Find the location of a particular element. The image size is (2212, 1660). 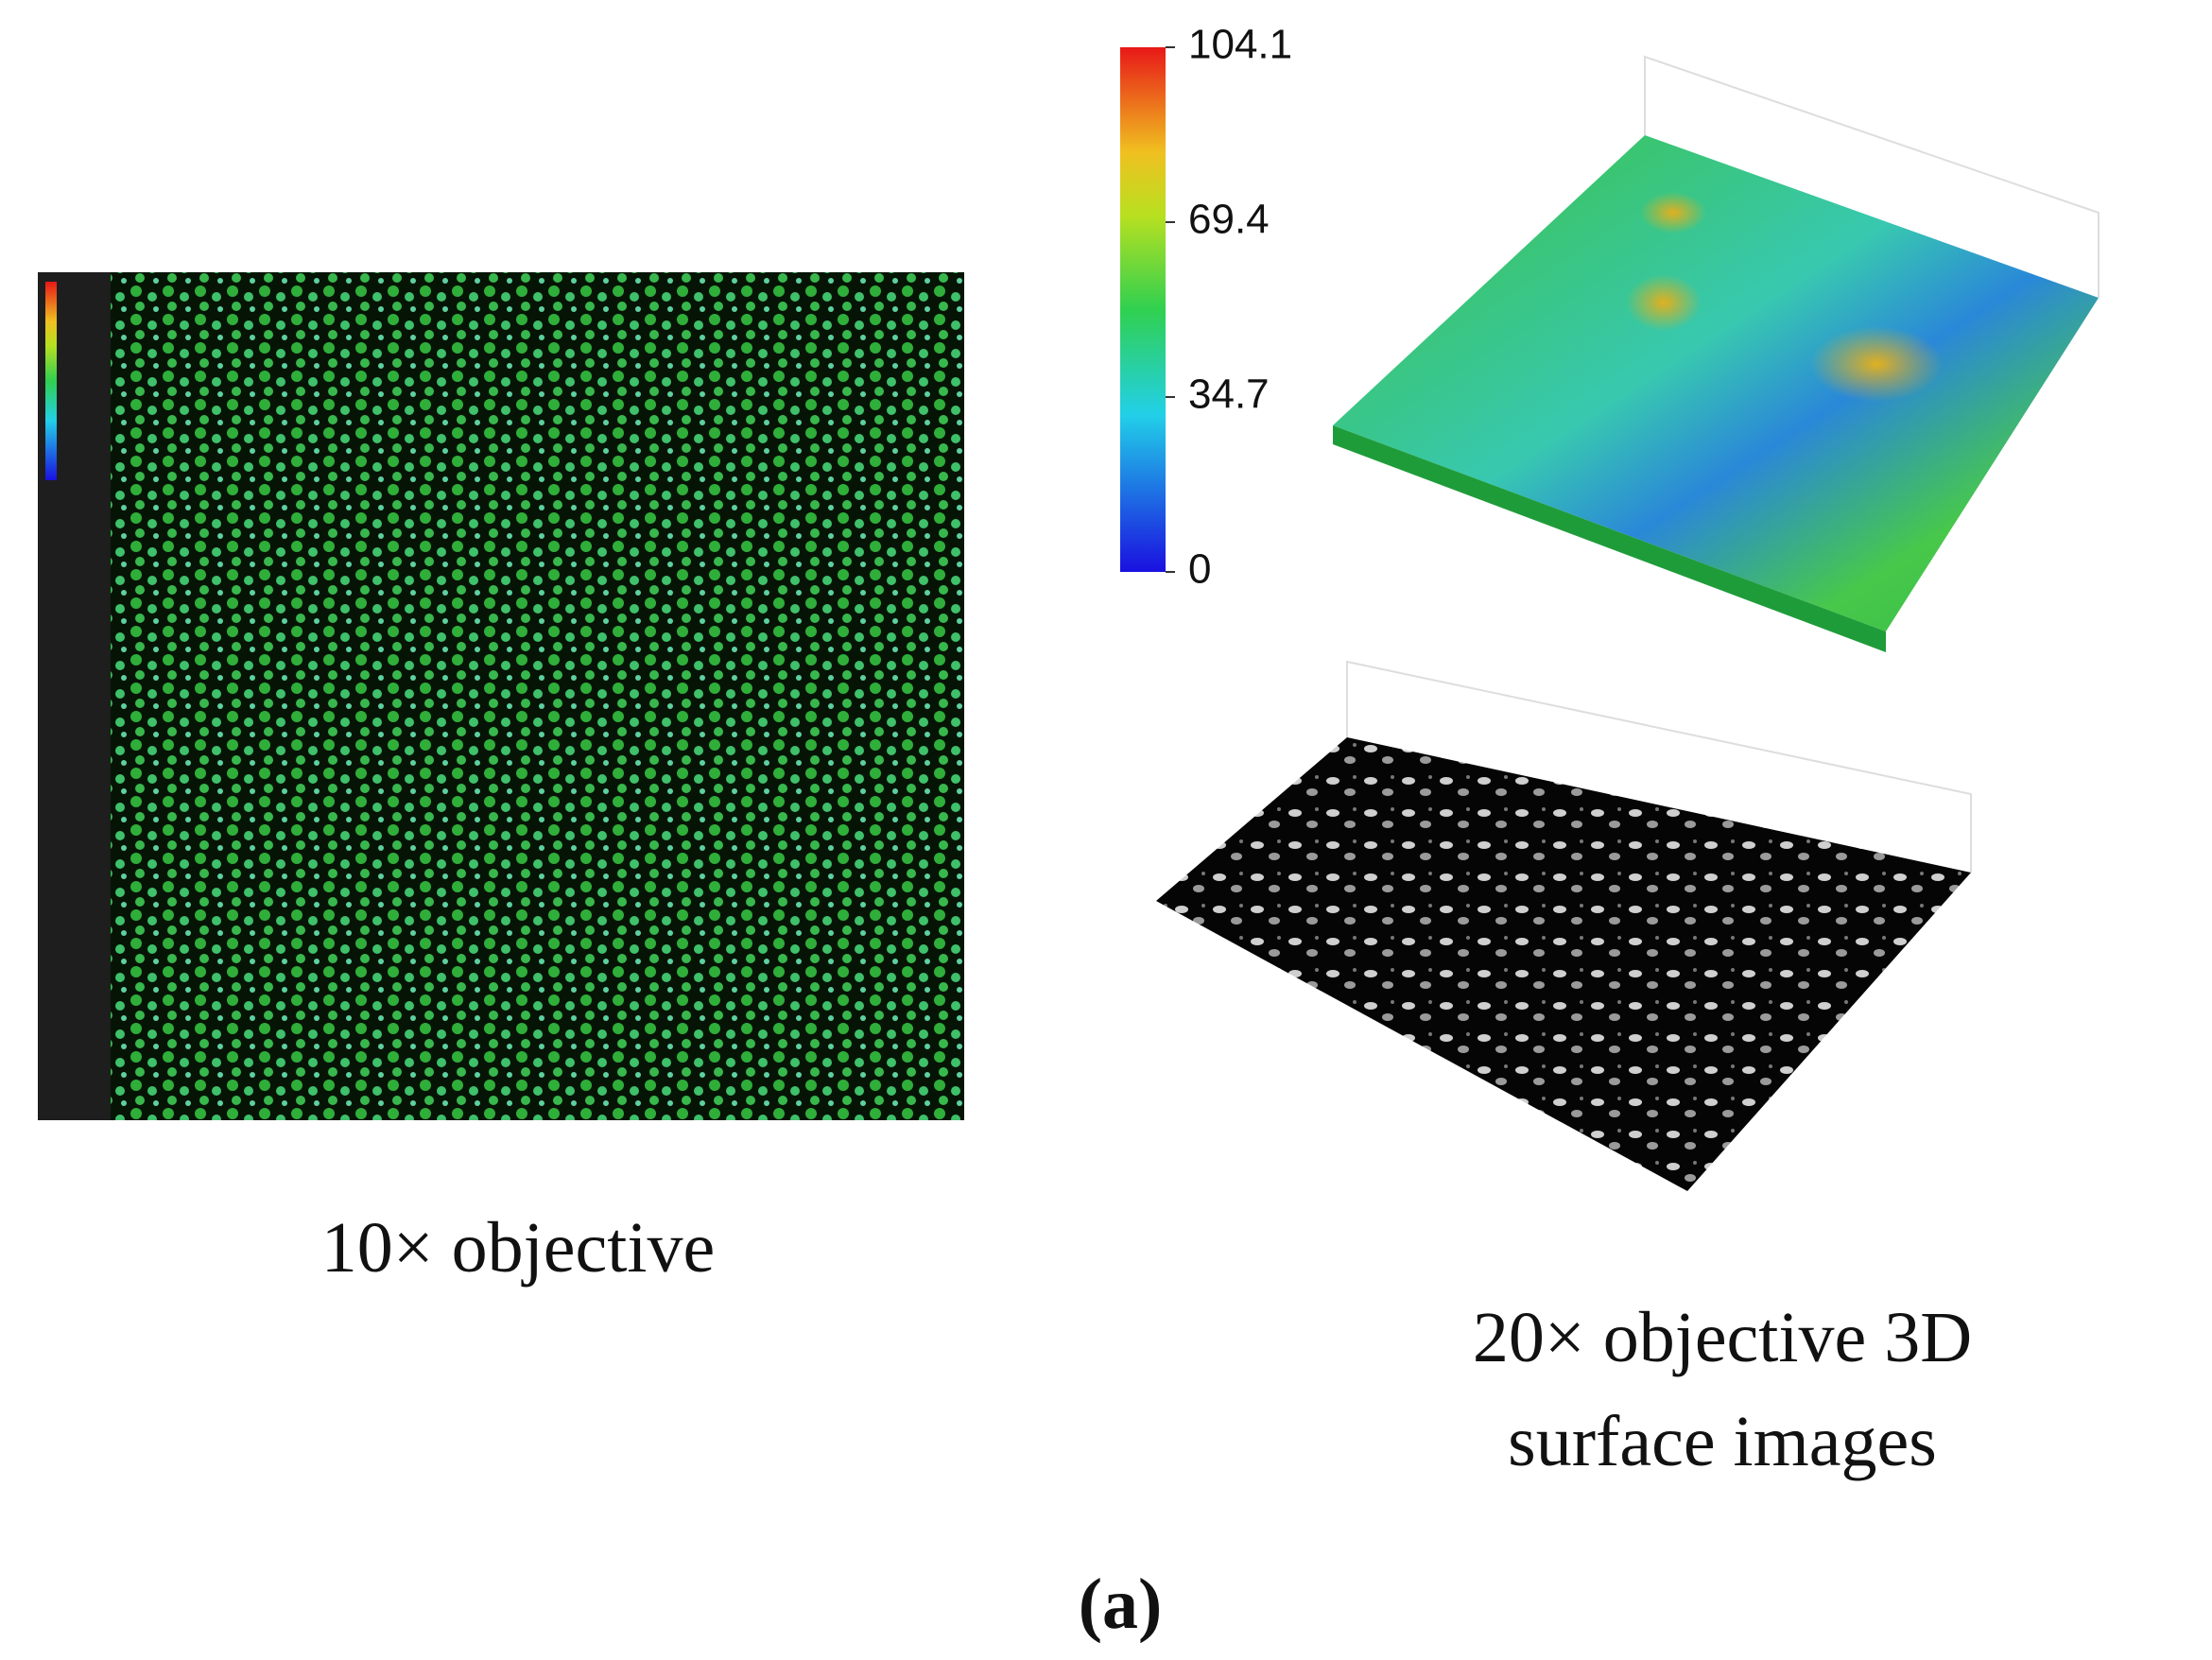

right-caption: surface images is located at coordinates (1722, 1442).